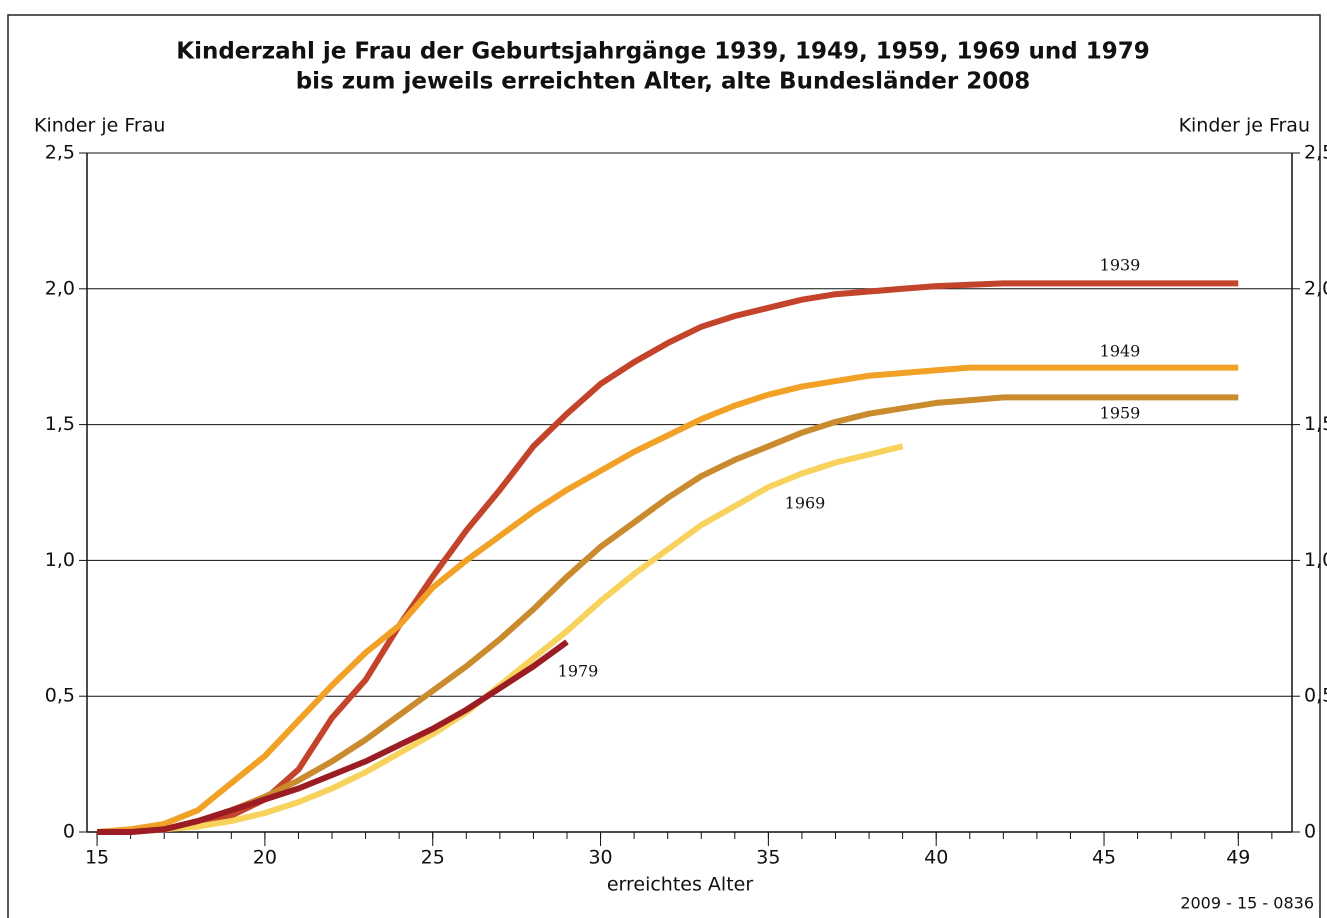 The width and height of the screenshot is (1327, 918). What do you see at coordinates (265, 858) in the screenshot?
I see `x-tick-label: 20` at bounding box center [265, 858].